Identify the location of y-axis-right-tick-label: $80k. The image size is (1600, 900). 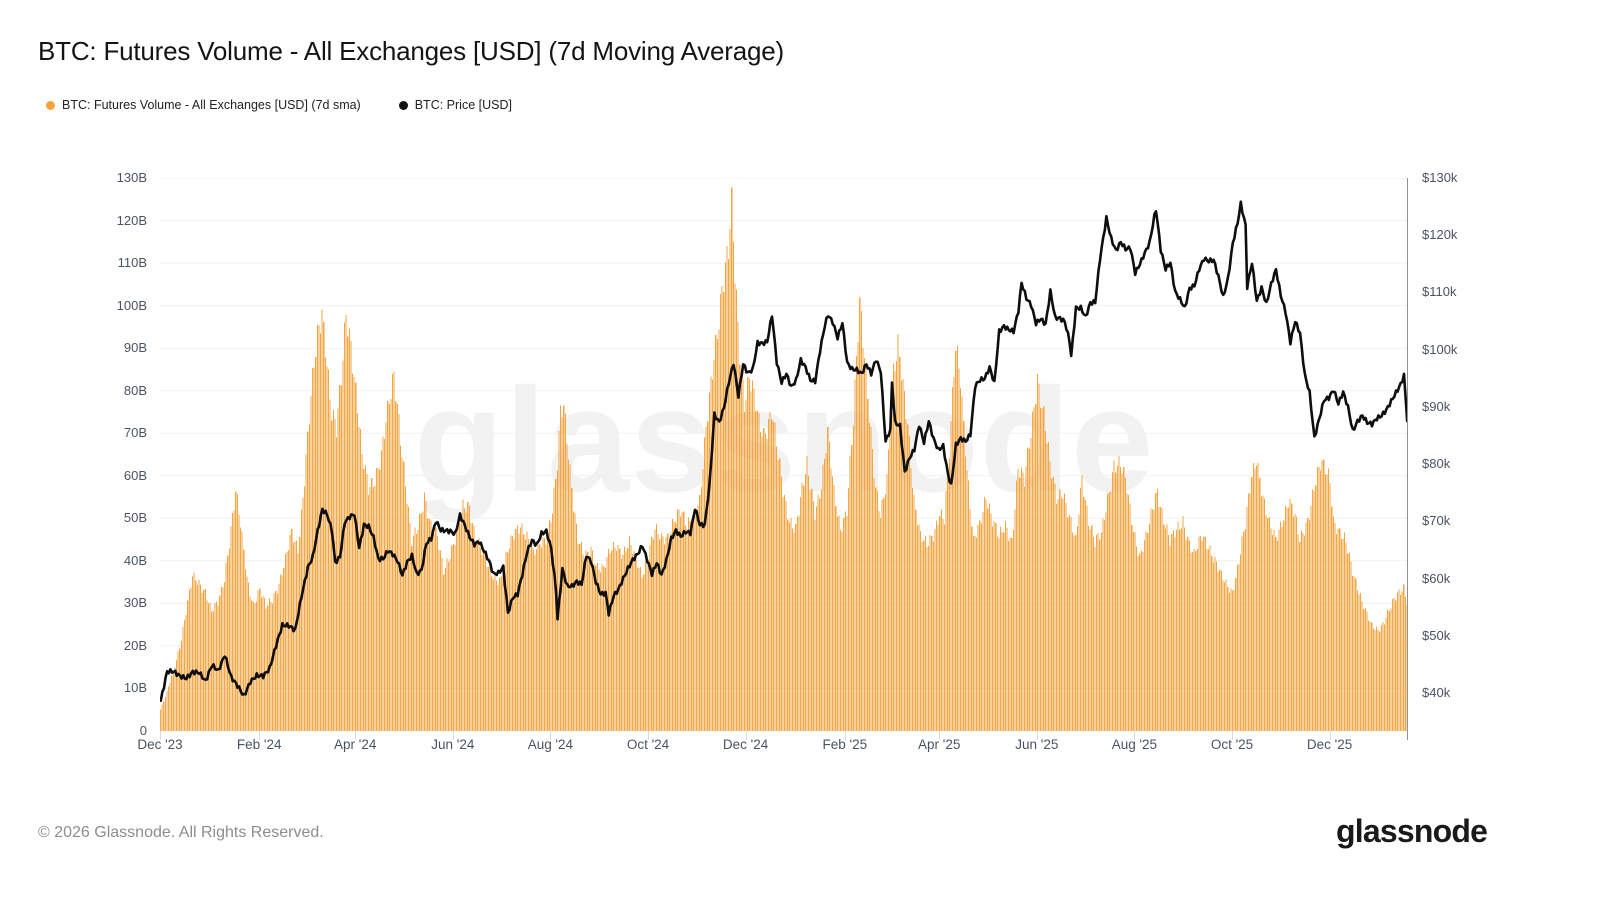
(1436, 464).